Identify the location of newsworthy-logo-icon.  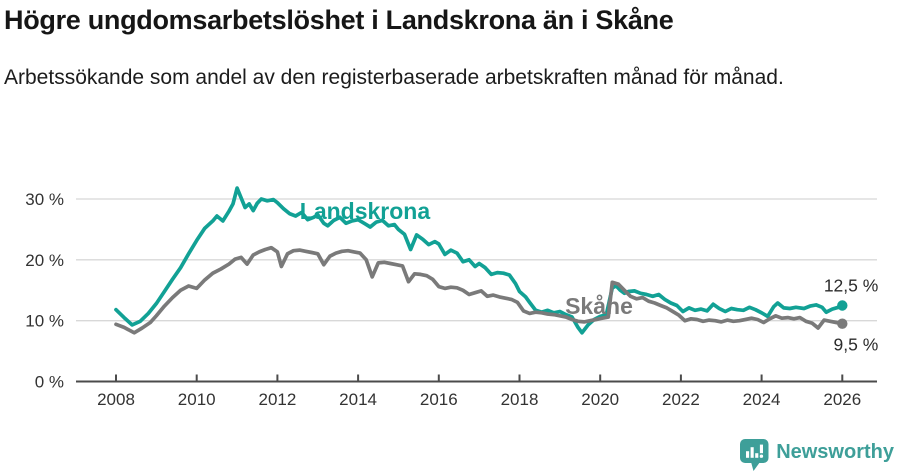
(754, 455).